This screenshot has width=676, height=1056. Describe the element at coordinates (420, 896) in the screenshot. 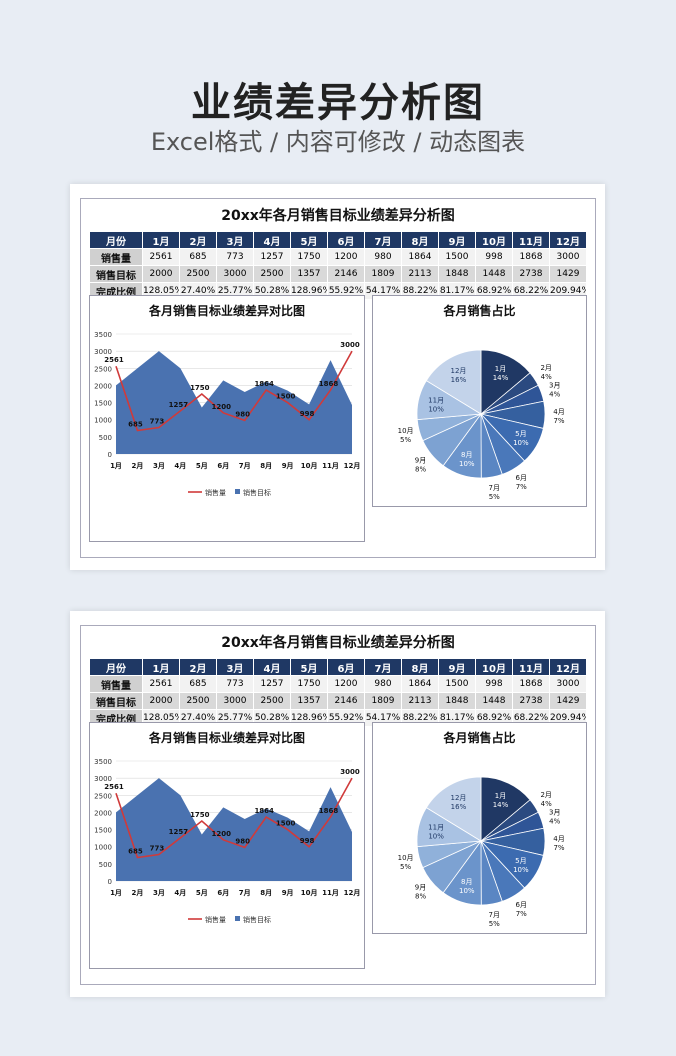

I see `pie-label-percent: 8%` at that location.